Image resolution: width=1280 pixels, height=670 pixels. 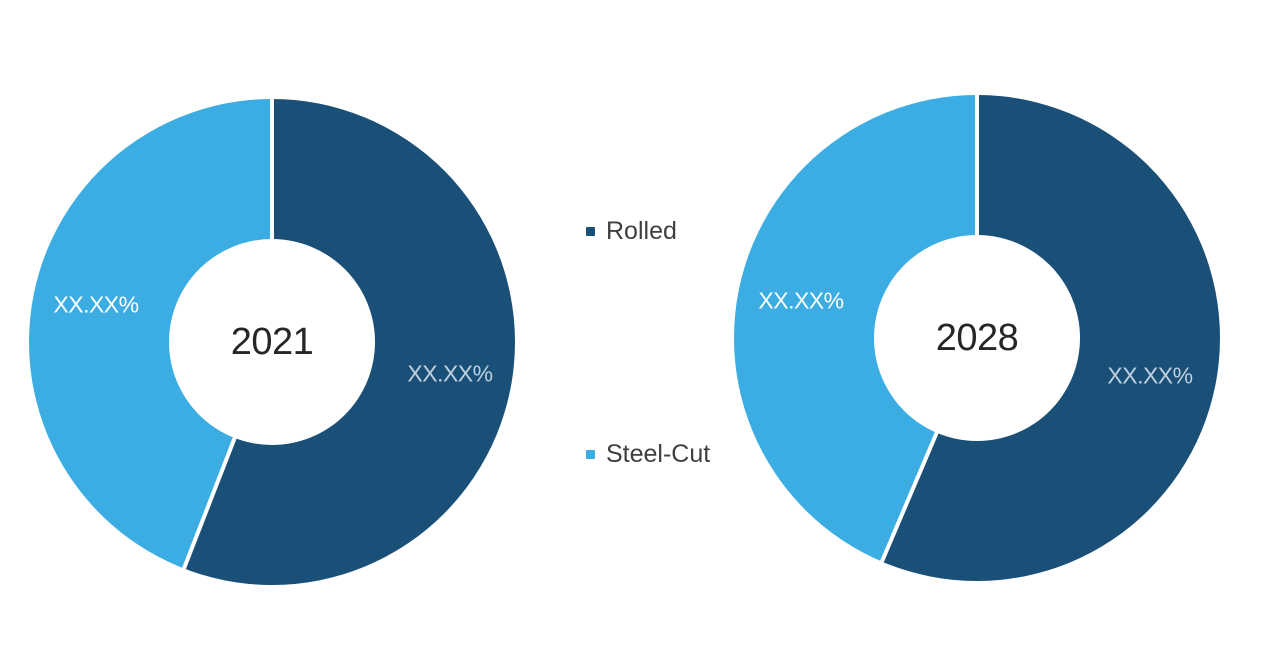 I want to click on legend-item-rolled: Rolled, so click(x=631, y=231).